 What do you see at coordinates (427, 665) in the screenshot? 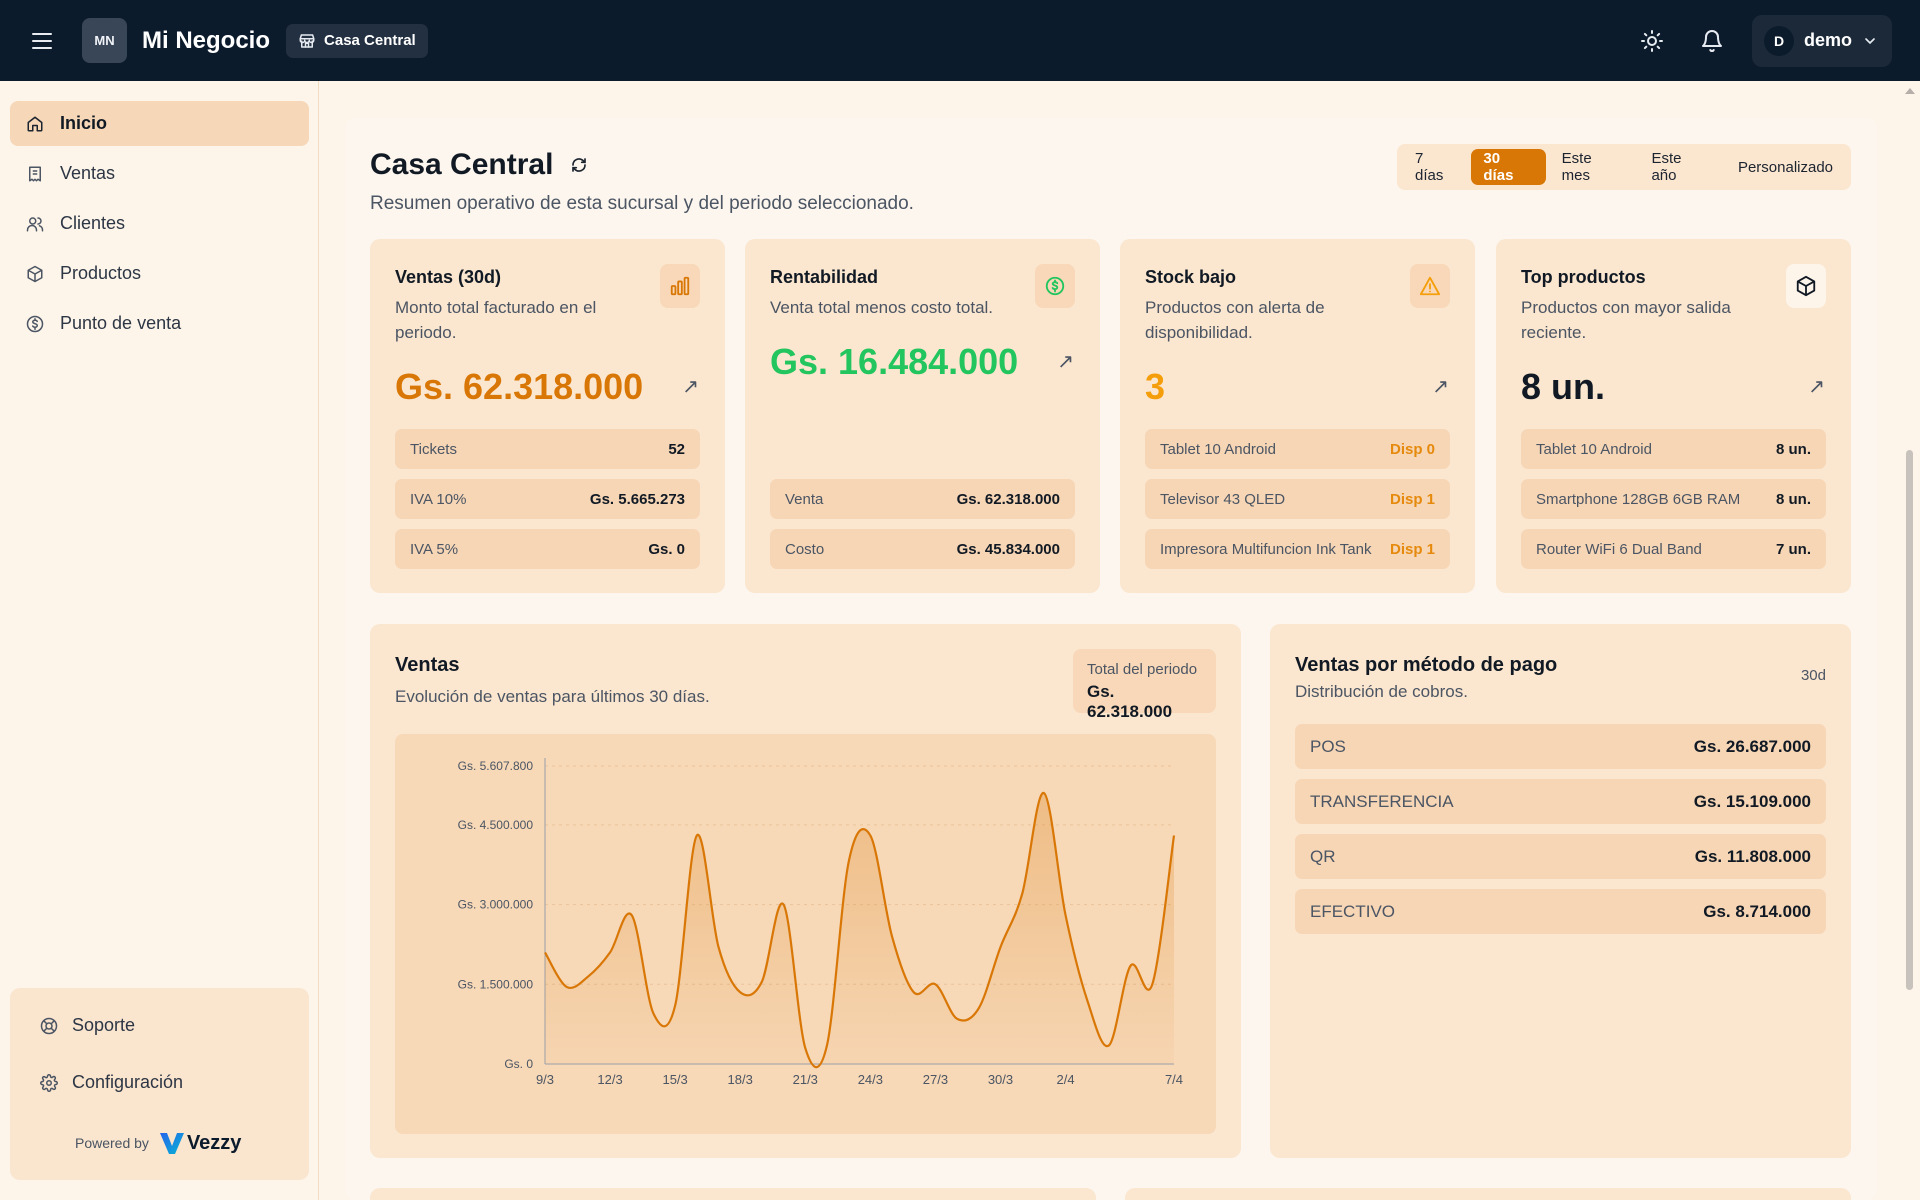
I see `chart-title: Ventas` at bounding box center [427, 665].